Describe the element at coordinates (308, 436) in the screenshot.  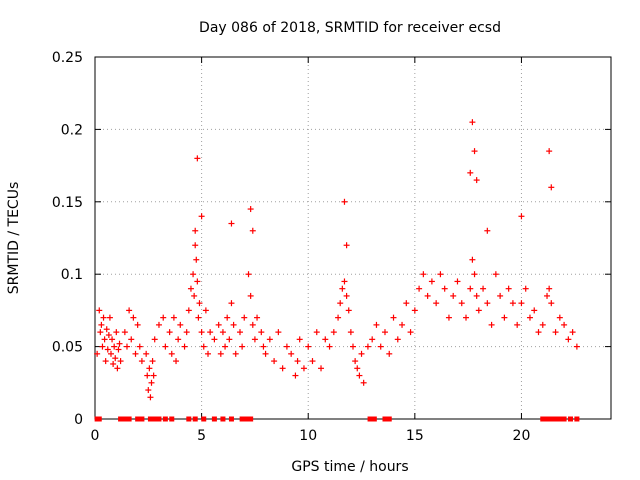
I see `x-tick-label: 10` at that location.